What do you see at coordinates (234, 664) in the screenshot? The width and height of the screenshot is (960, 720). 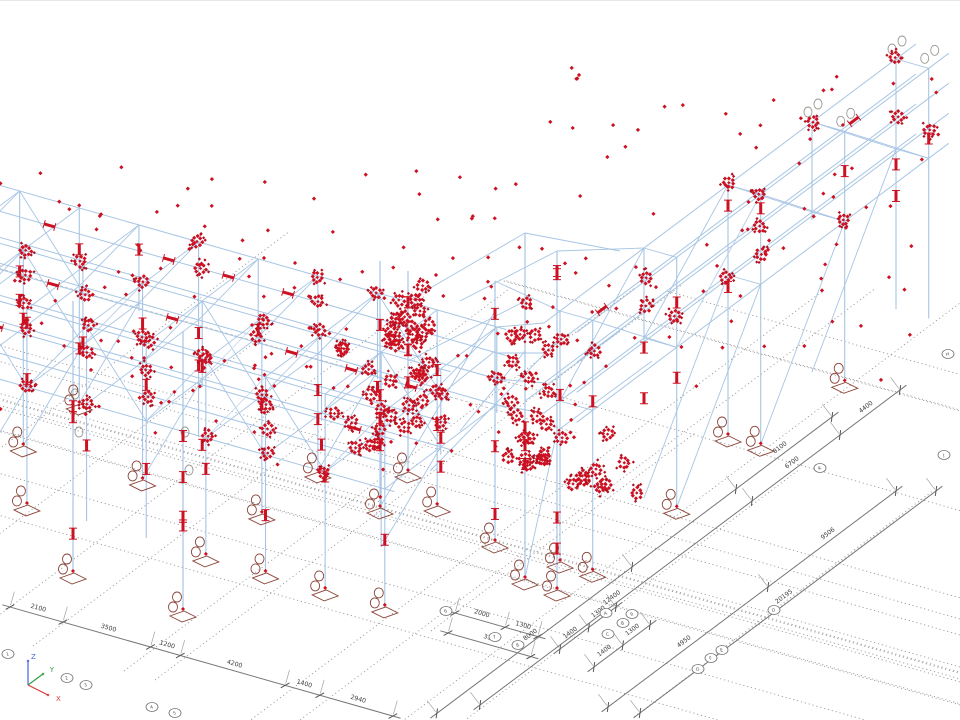 I see `dimension-label: 4200` at bounding box center [234, 664].